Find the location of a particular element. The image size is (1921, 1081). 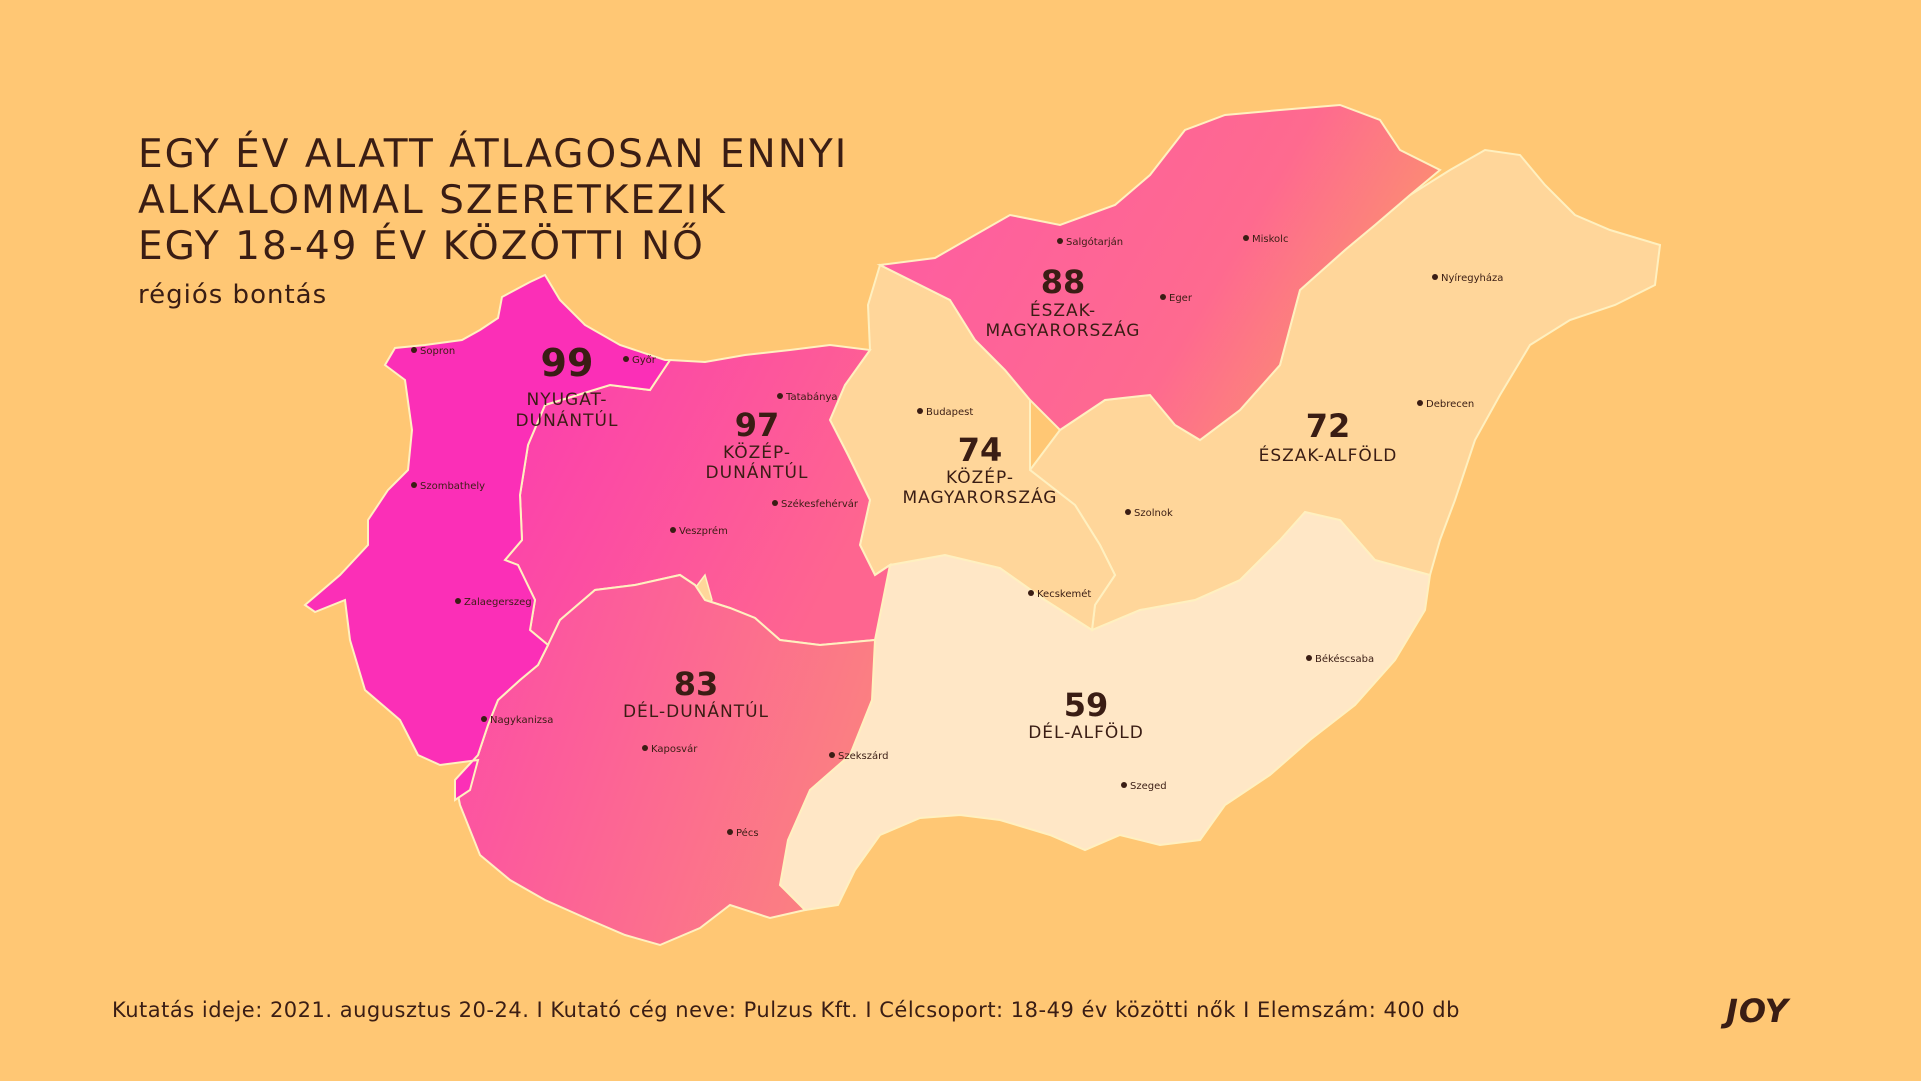

svg-text: Budapest is located at coordinates (949, 412).